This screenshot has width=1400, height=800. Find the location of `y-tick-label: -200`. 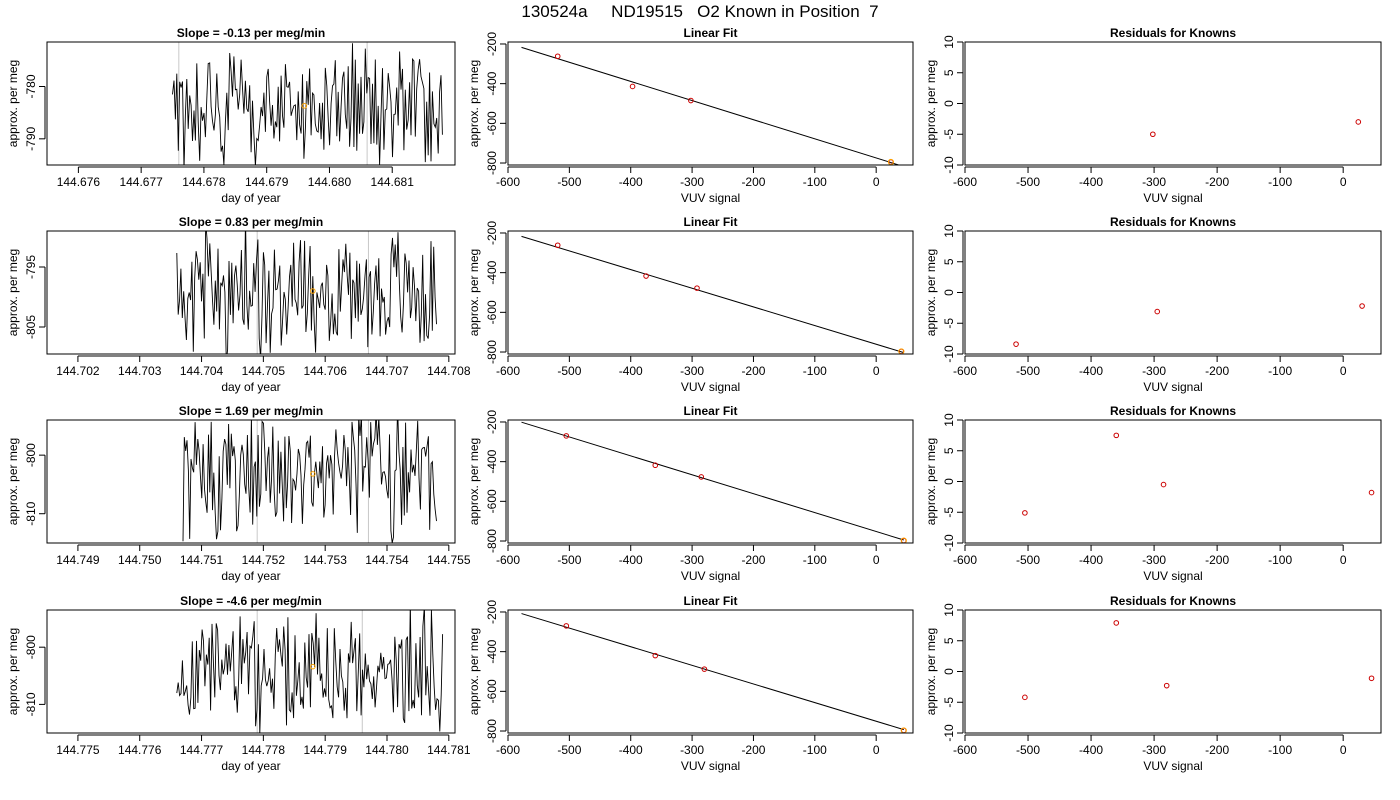

y-tick-label: -200 is located at coordinates (492, 233).